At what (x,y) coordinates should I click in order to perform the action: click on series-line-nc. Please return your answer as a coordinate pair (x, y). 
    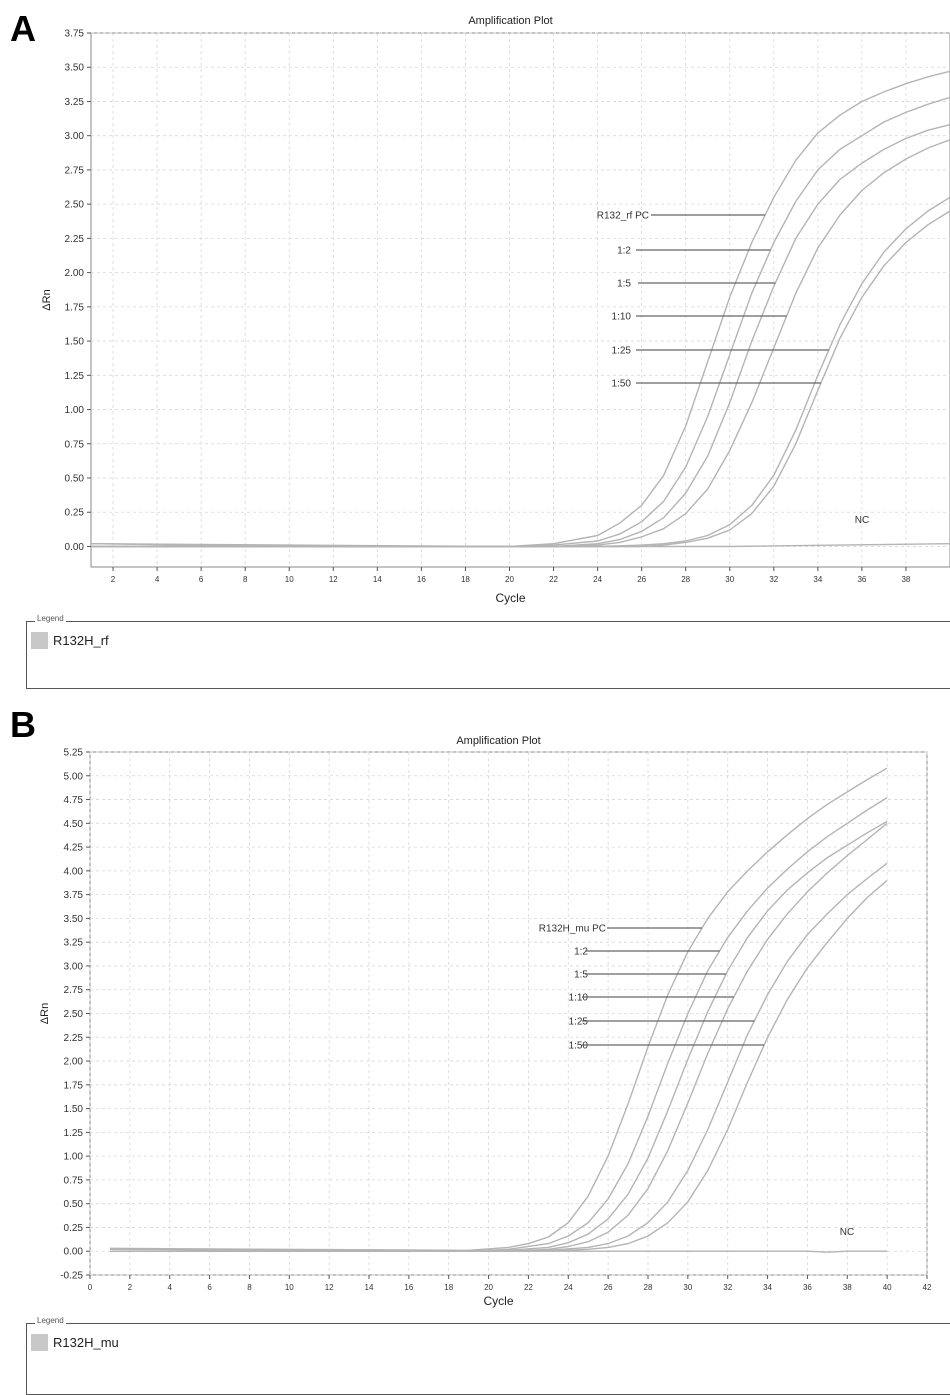
    Looking at the image, I should click on (498, 1250).